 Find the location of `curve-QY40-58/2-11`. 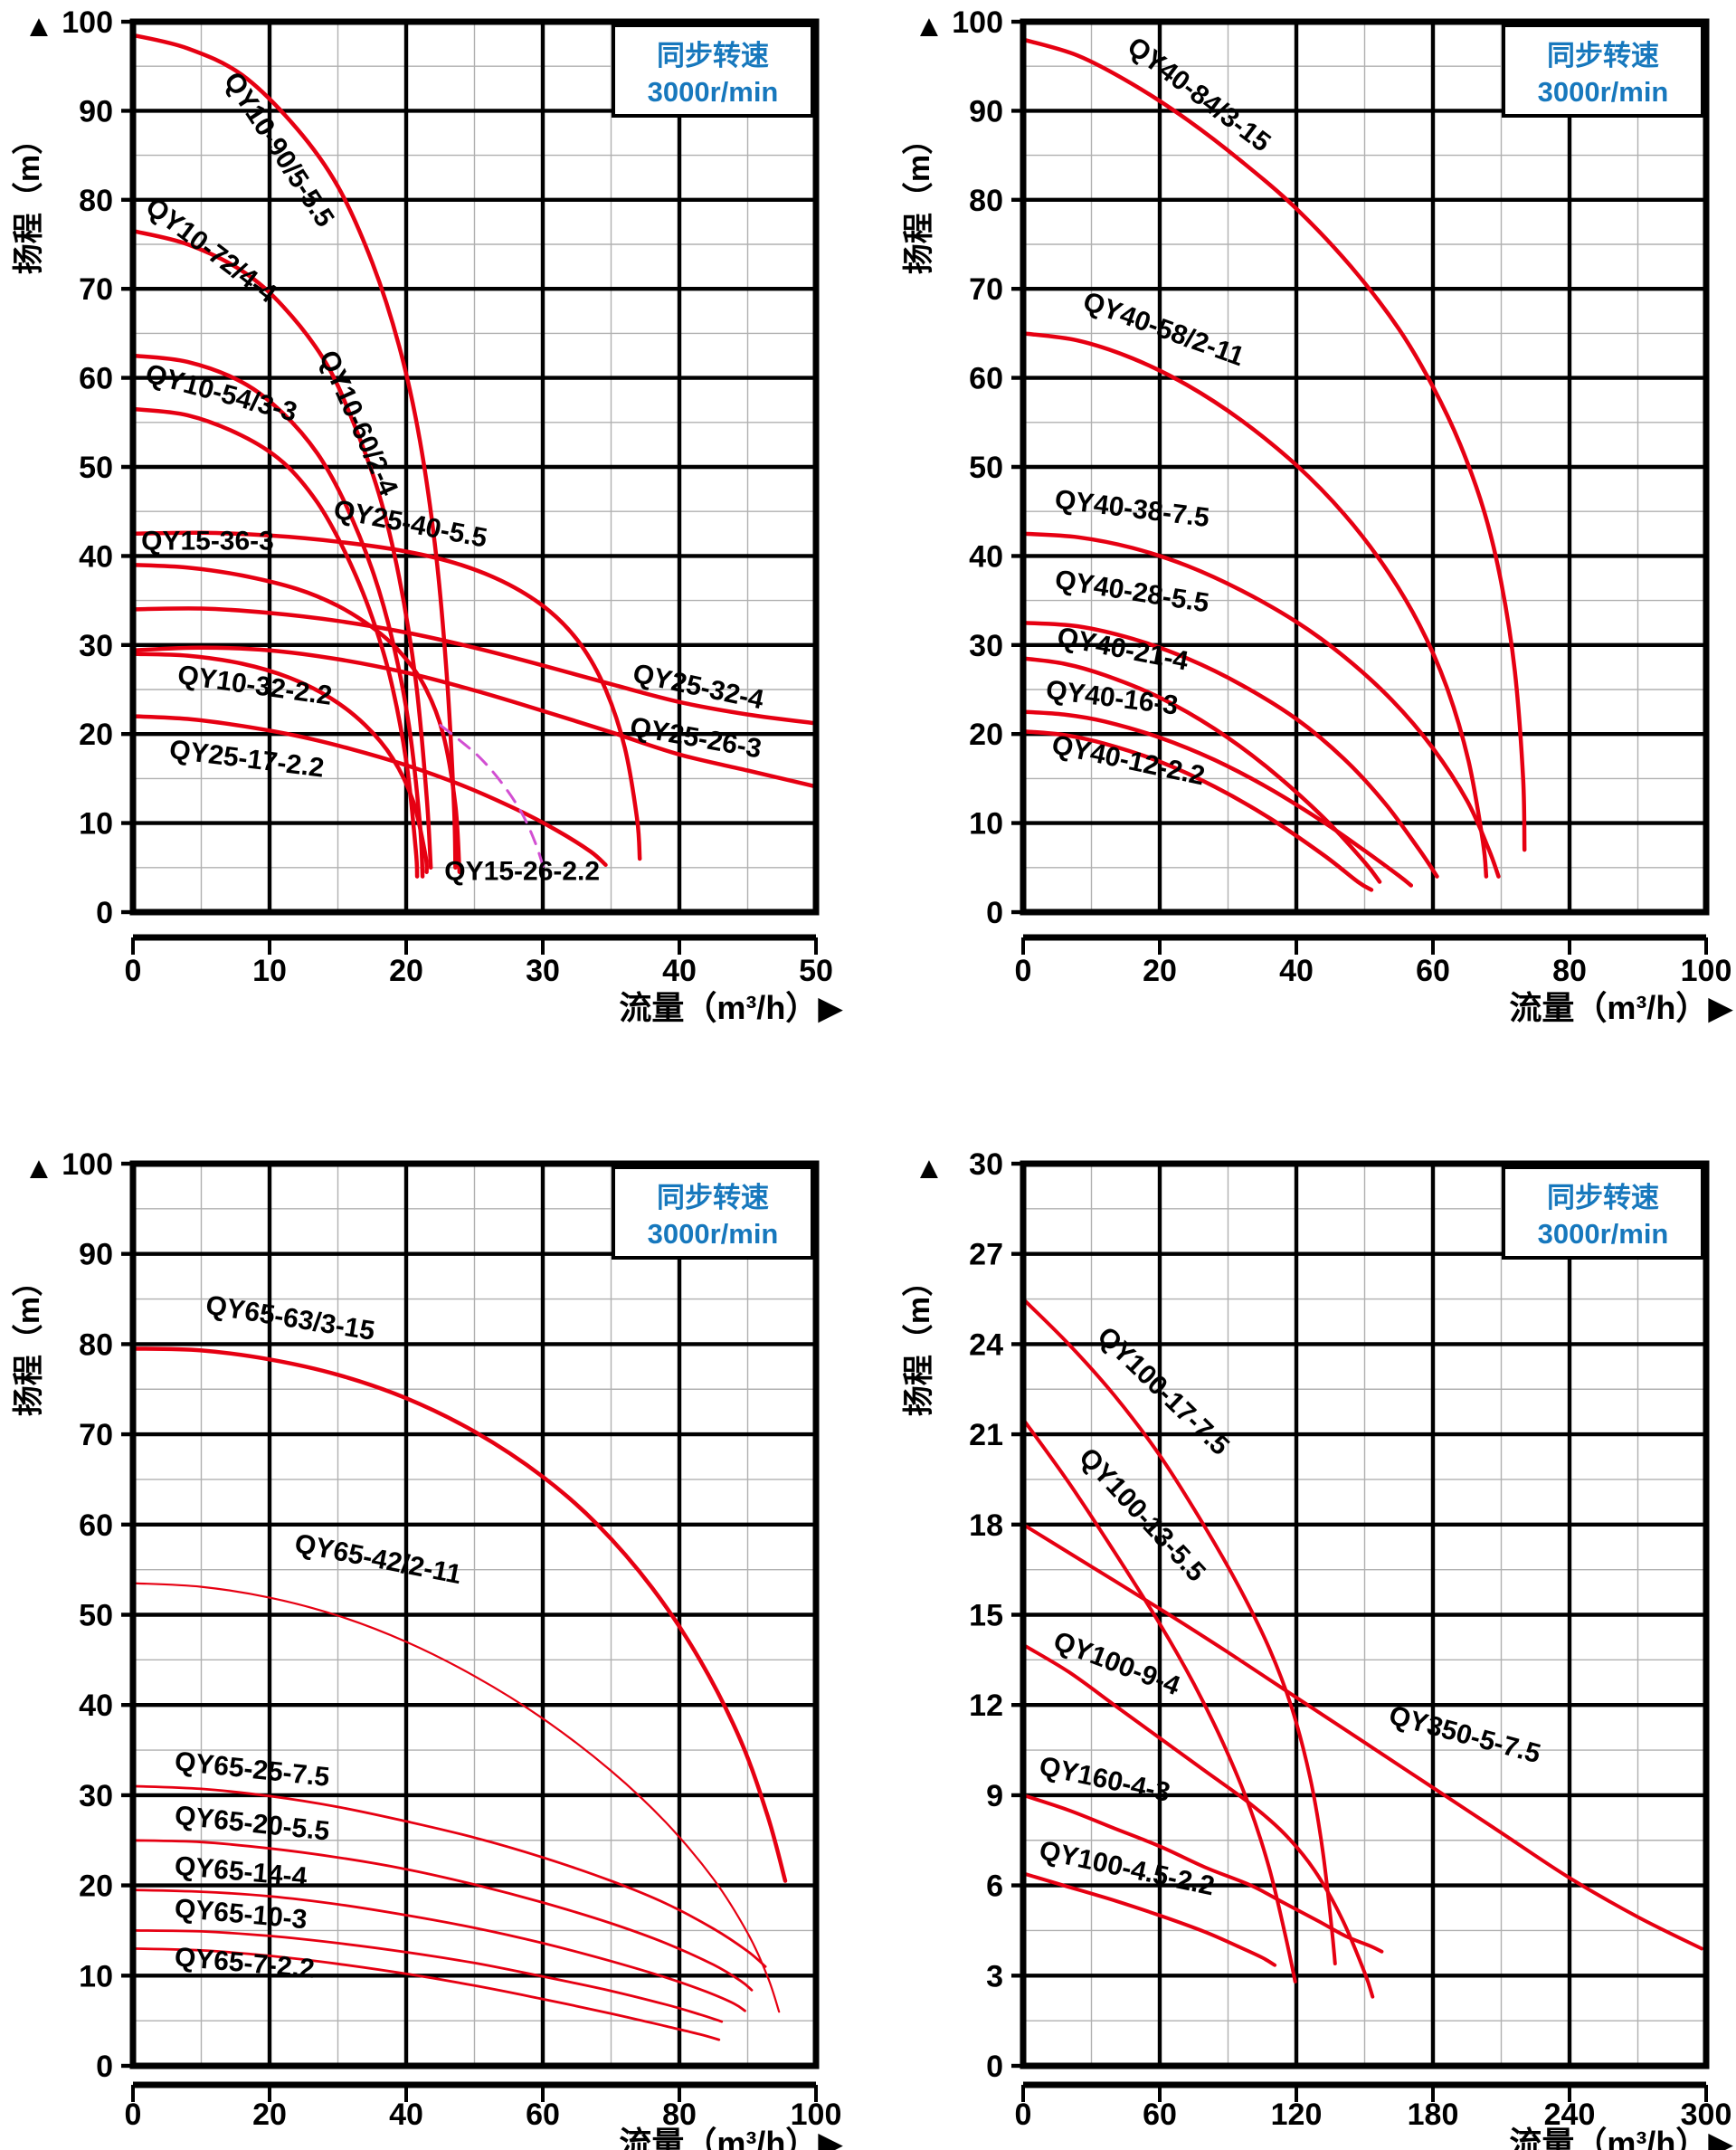

curve-QY40-58/2-11 is located at coordinates (1254, 605).